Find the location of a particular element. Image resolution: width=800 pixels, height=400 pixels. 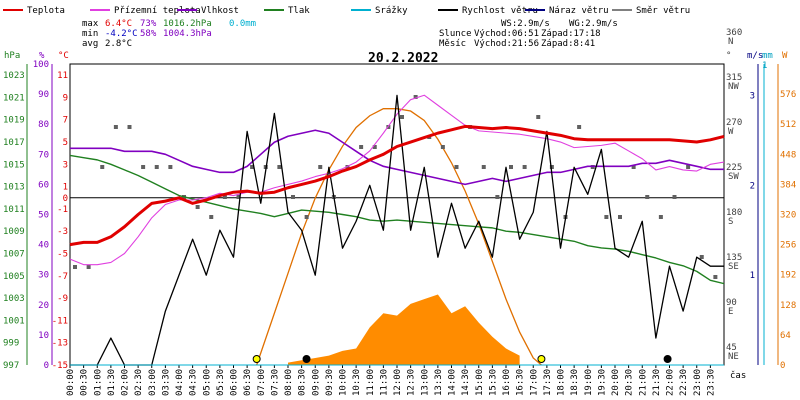

pressure-tick: 1013 is located at coordinates (14, 188).